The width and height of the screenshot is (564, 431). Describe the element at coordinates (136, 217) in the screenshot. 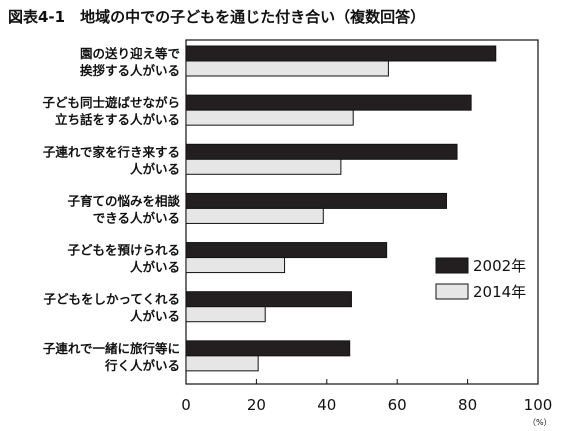

I see `category-label: できる人がいる` at that location.